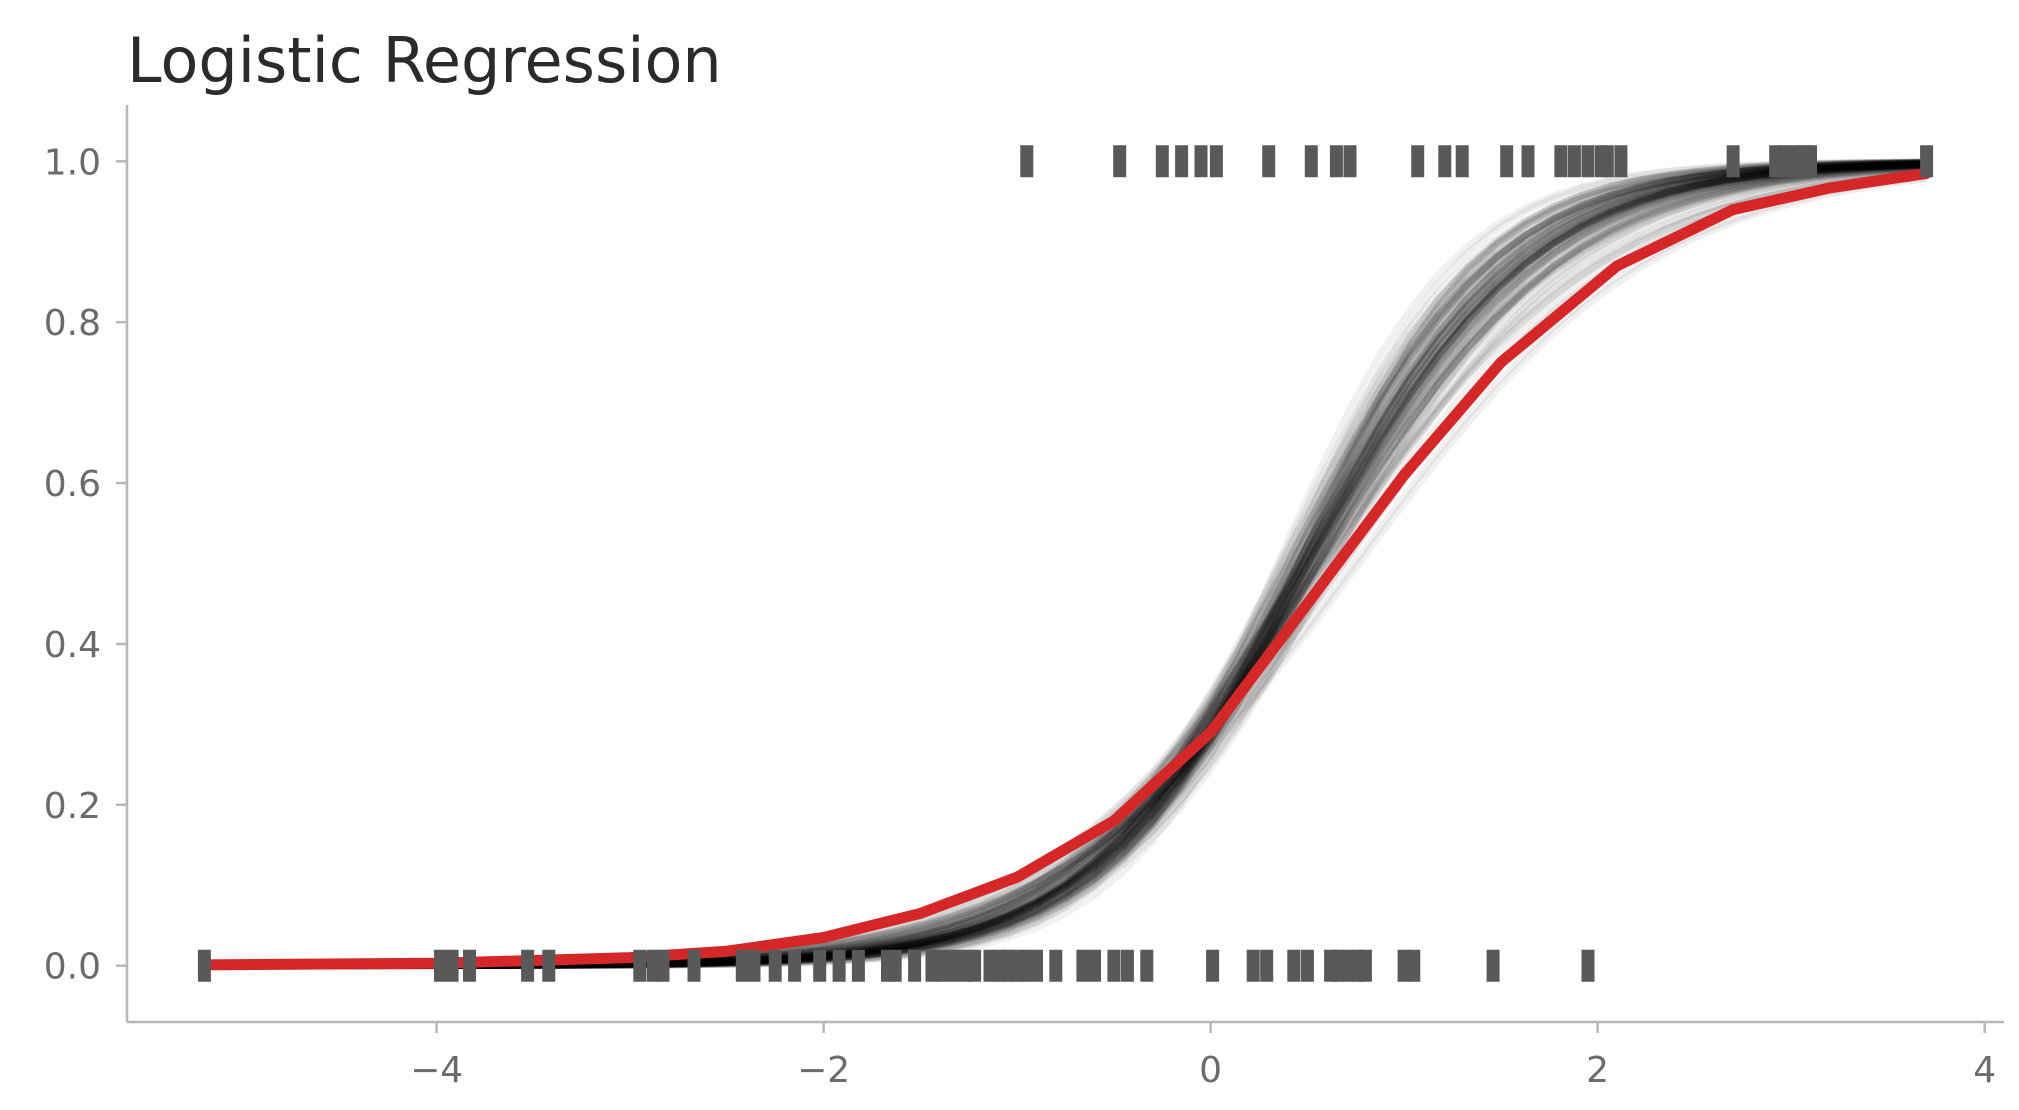 The height and width of the screenshot is (1110, 2019). Describe the element at coordinates (72, 806) in the screenshot. I see `y-tick-label: 0.2` at that location.